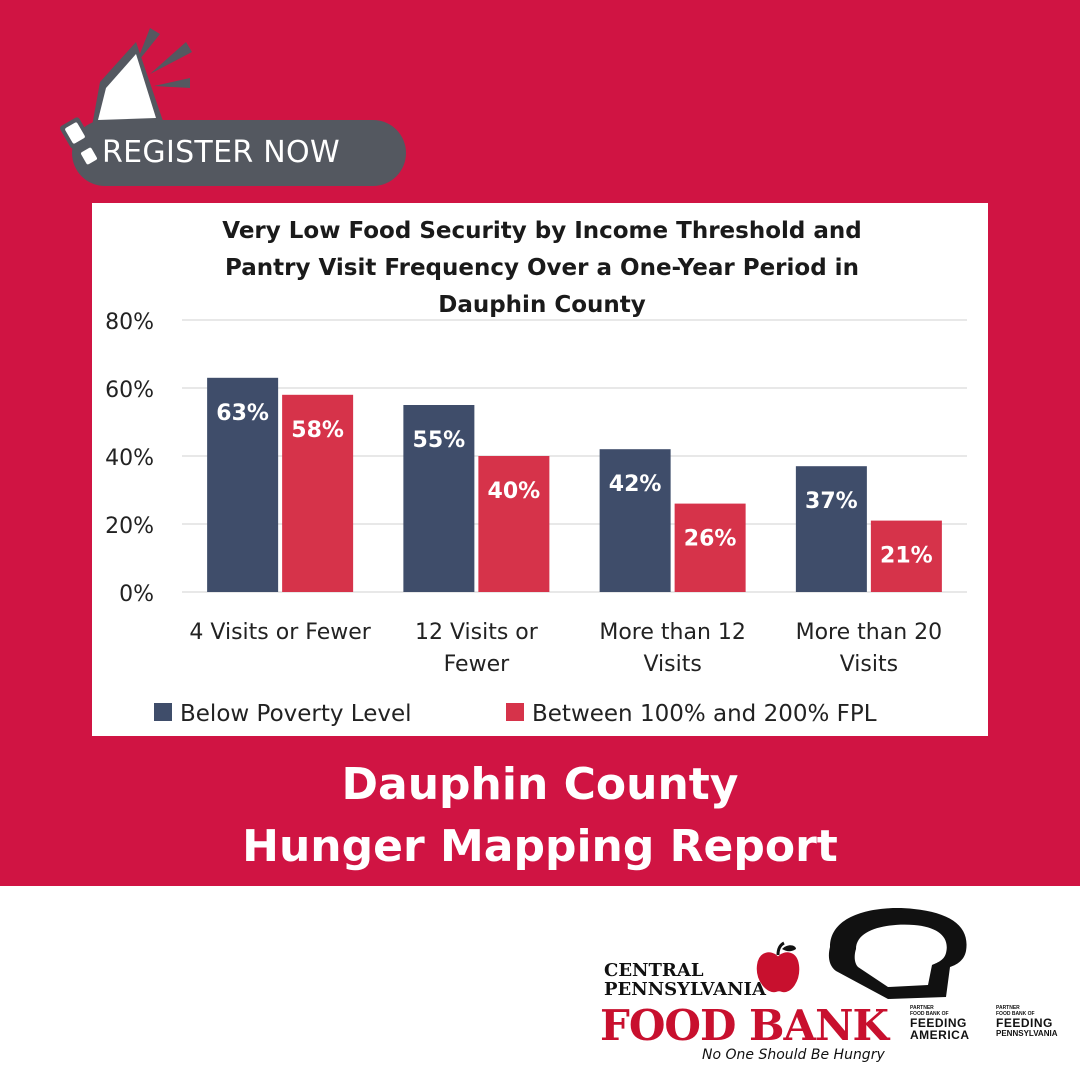 This screenshot has width=1080, height=1080. Describe the element at coordinates (225, 111) in the screenshot. I see `register-now-badge: REGISTER NOW` at that location.